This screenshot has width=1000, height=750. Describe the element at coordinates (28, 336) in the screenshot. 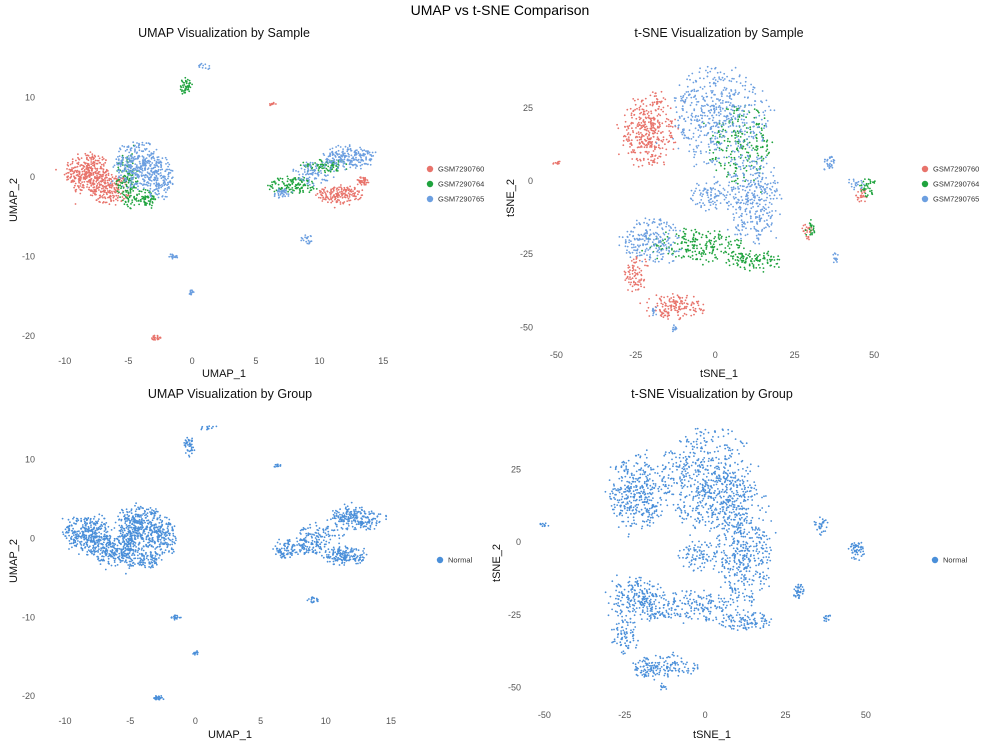

I see `y-tick-label: -20` at that location.